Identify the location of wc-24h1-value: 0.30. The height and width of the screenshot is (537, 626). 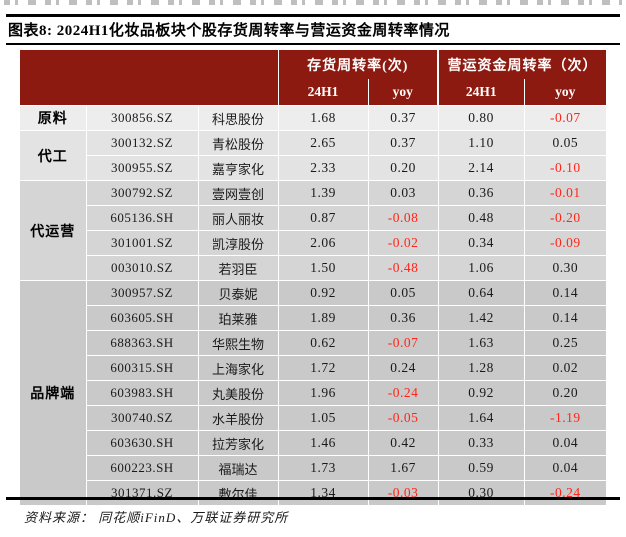
(481, 492).